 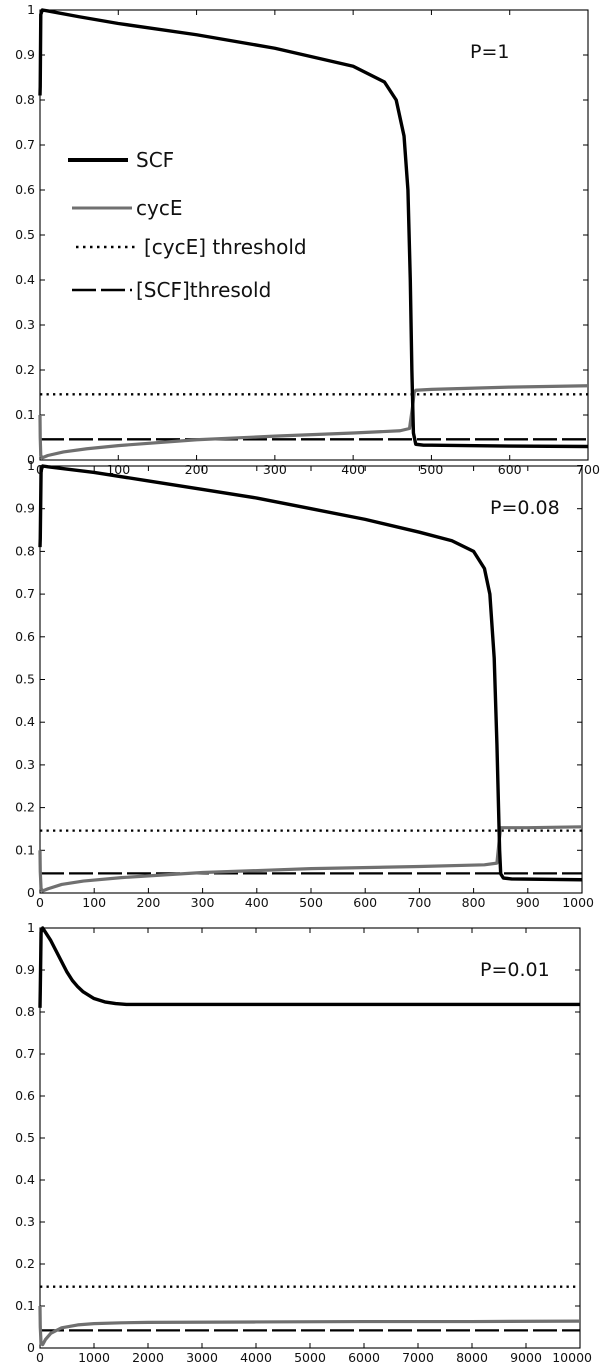 What do you see at coordinates (225, 247) in the screenshot?
I see `legend-label-cyce-threshold: [cycE] threshold` at bounding box center [225, 247].